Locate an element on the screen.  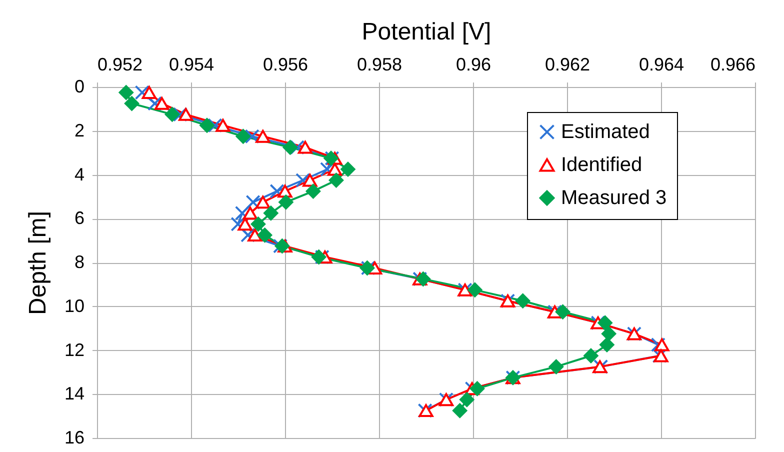
x-tick-label: 0.954 is located at coordinates (191, 64).